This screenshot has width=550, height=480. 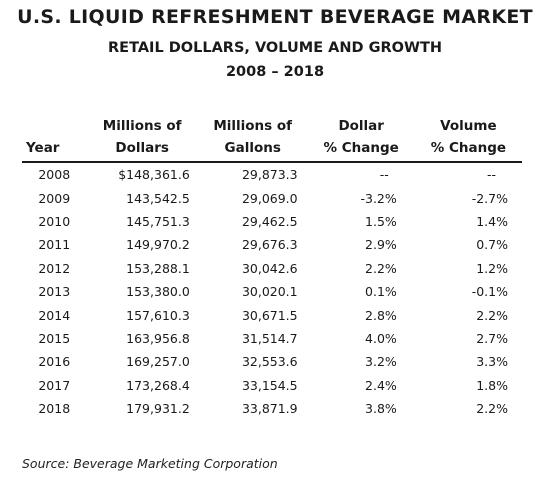 What do you see at coordinates (381, 338) in the screenshot?
I see `cell-dollar-pct: 4.0%` at bounding box center [381, 338].